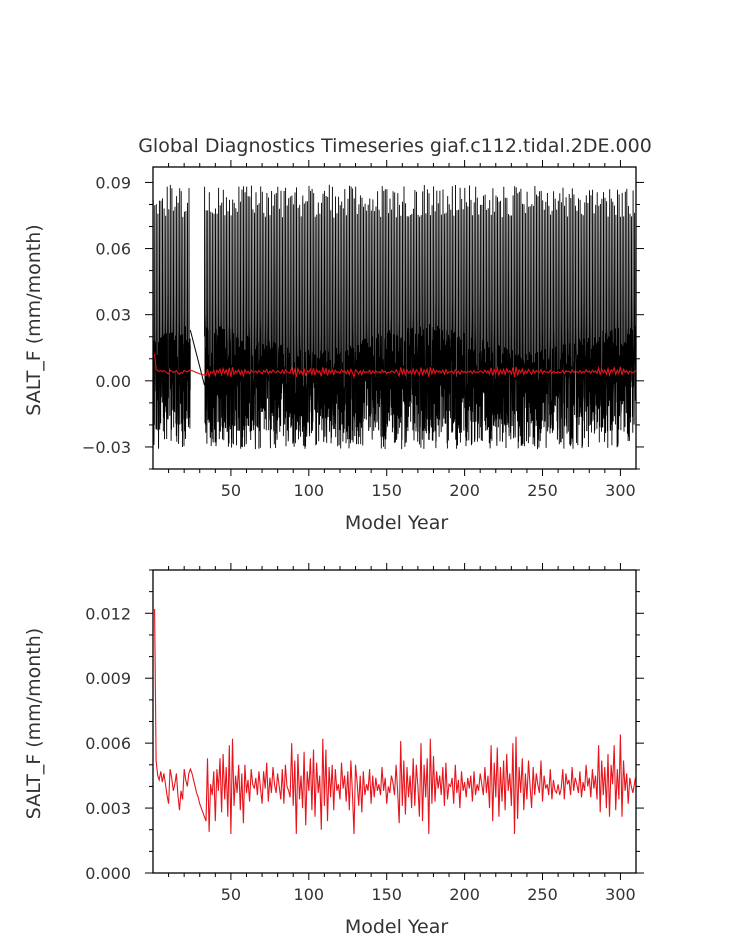  What do you see at coordinates (108, 743) in the screenshot?
I see `y-tick-label: 0.006` at bounding box center [108, 743].